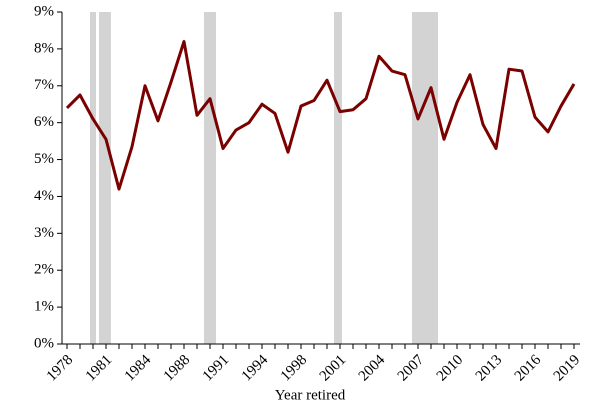  I want to click on x-tick-label: 2004, so click(372, 368).